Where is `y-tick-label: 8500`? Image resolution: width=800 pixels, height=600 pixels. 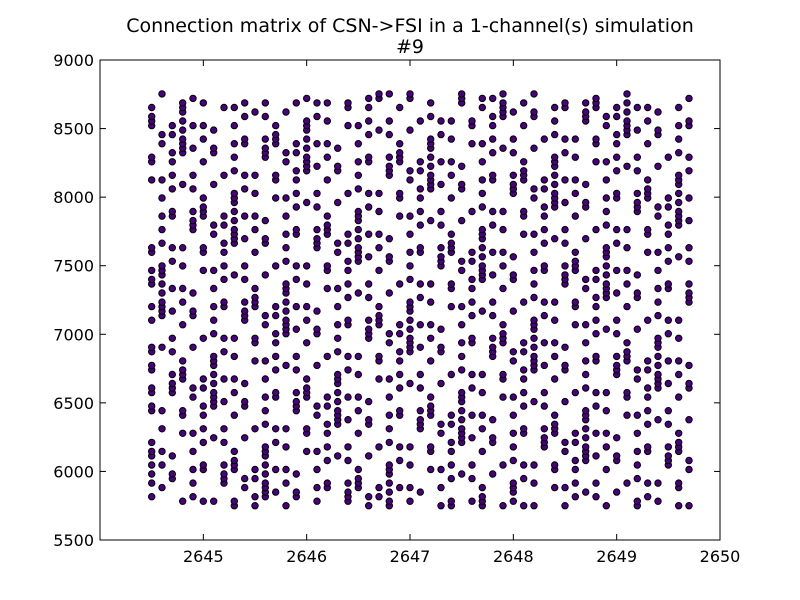
y-tick-label: 8500 is located at coordinates (73, 129).